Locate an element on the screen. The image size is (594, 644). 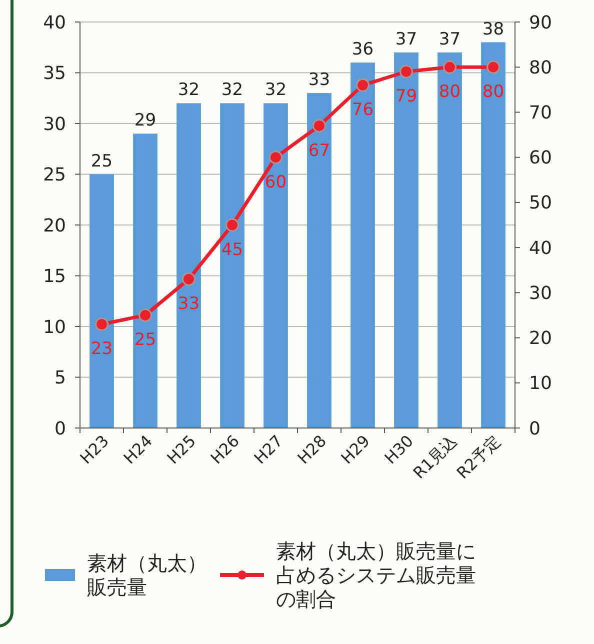
y2-tick-label: 80 is located at coordinates (540, 67).